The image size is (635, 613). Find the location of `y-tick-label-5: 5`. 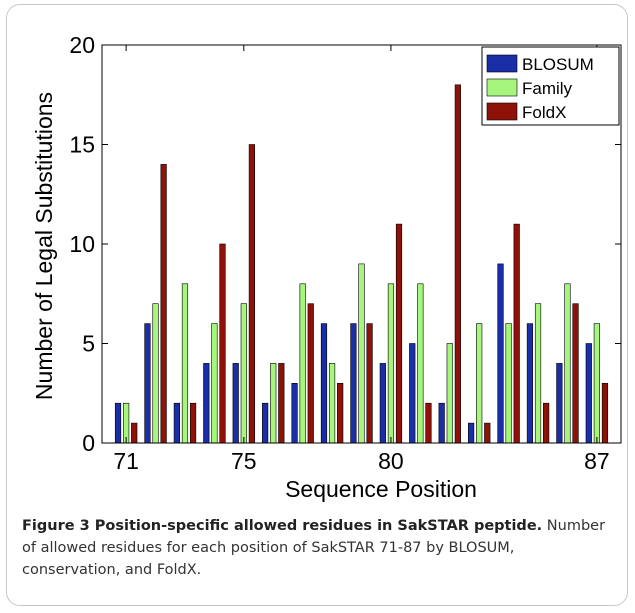

y-tick-label-5: 5 is located at coordinates (88, 344).